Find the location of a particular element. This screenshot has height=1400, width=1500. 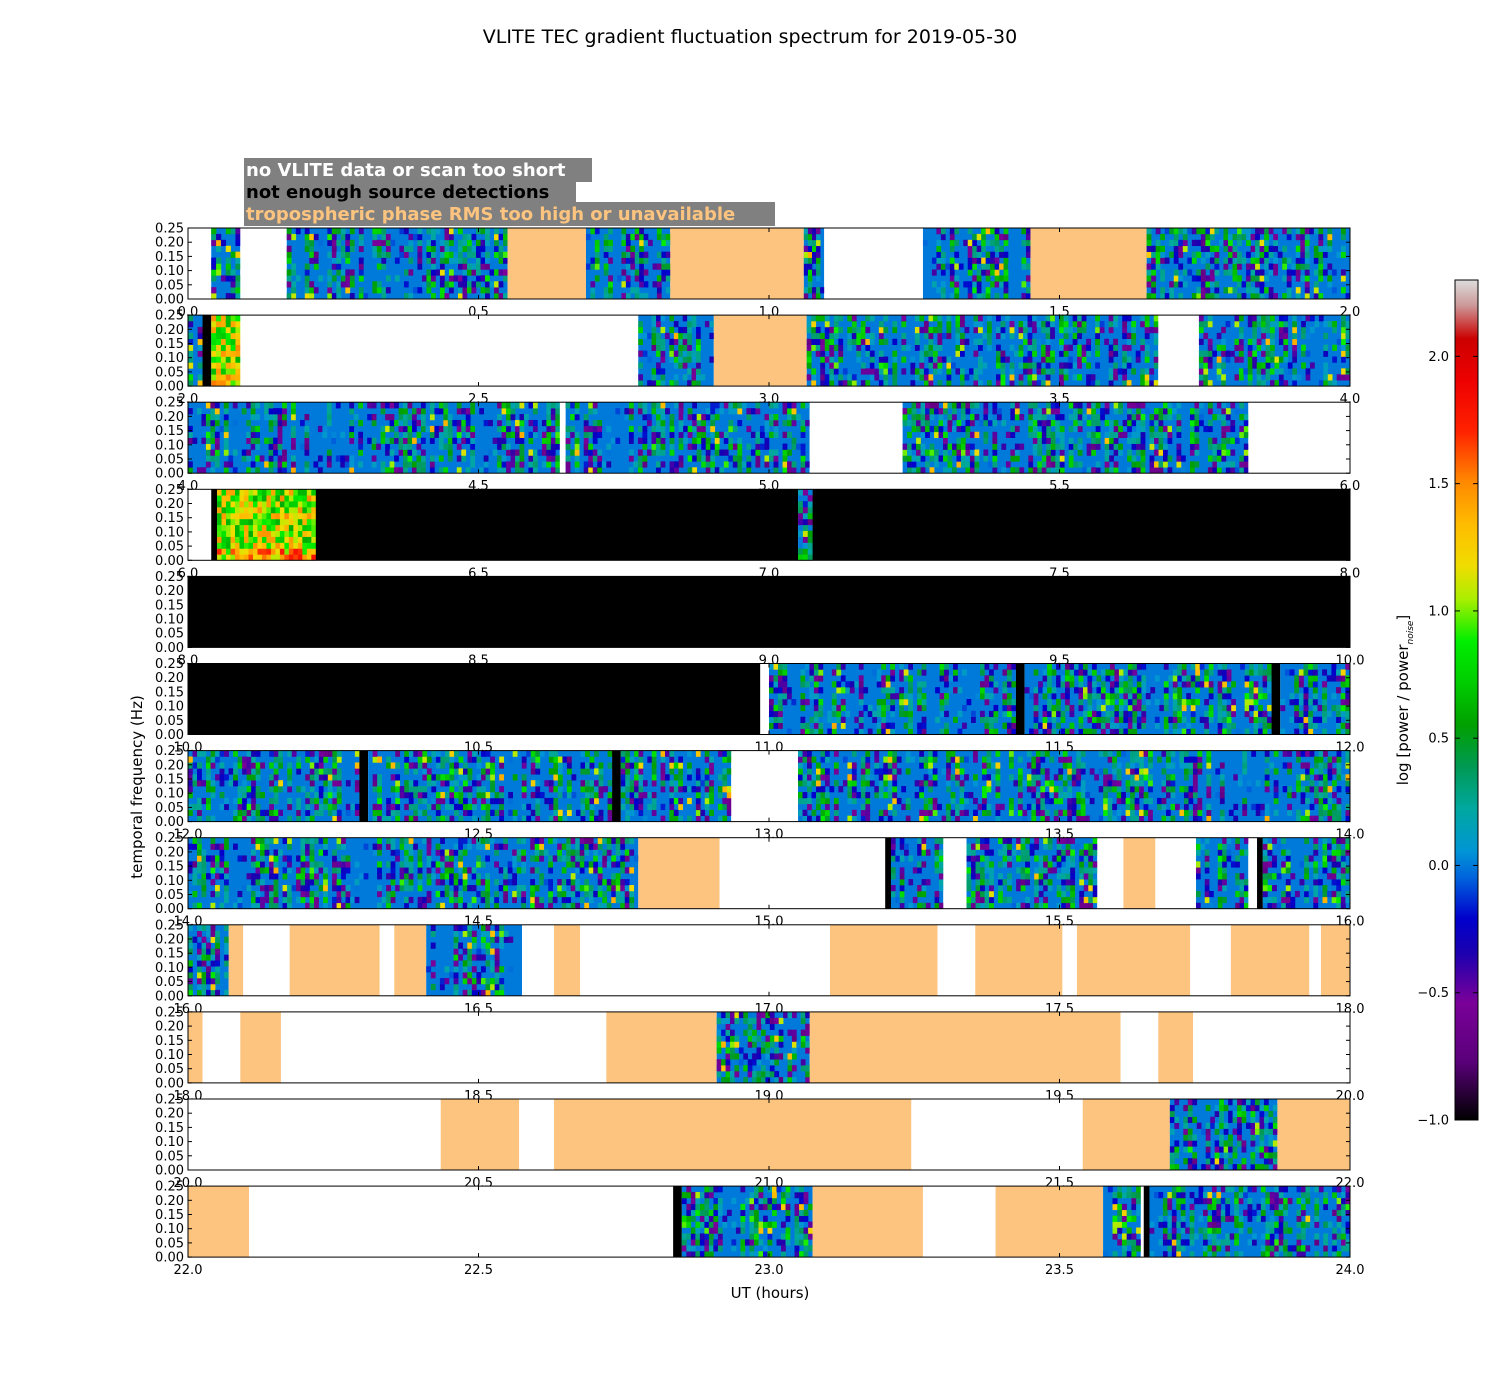

x-tick-label: 23.0 is located at coordinates (769, 1270).